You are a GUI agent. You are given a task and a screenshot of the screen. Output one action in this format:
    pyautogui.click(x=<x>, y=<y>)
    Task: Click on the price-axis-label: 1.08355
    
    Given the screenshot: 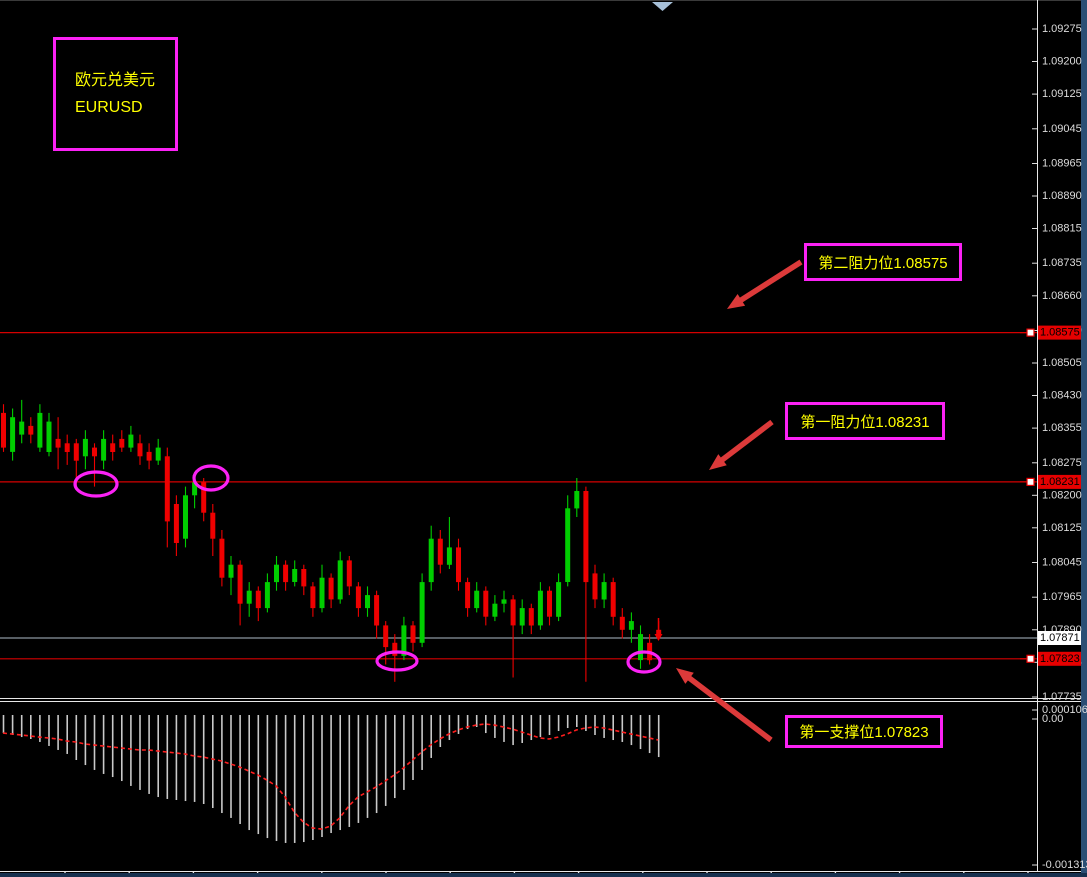 What is the action you would take?
    pyautogui.click(x=1062, y=428)
    